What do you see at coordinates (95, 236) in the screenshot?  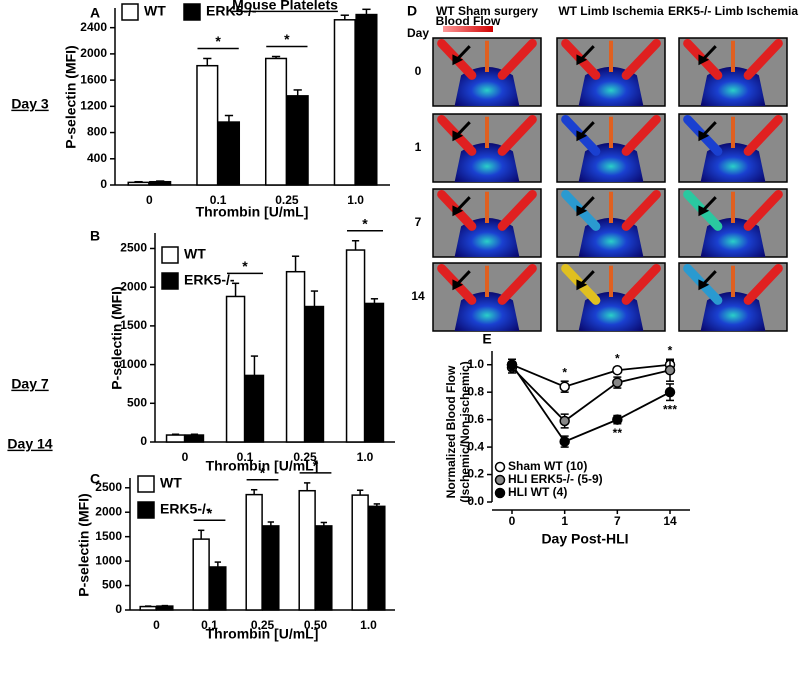 I see `panel-label: B` at bounding box center [95, 236].